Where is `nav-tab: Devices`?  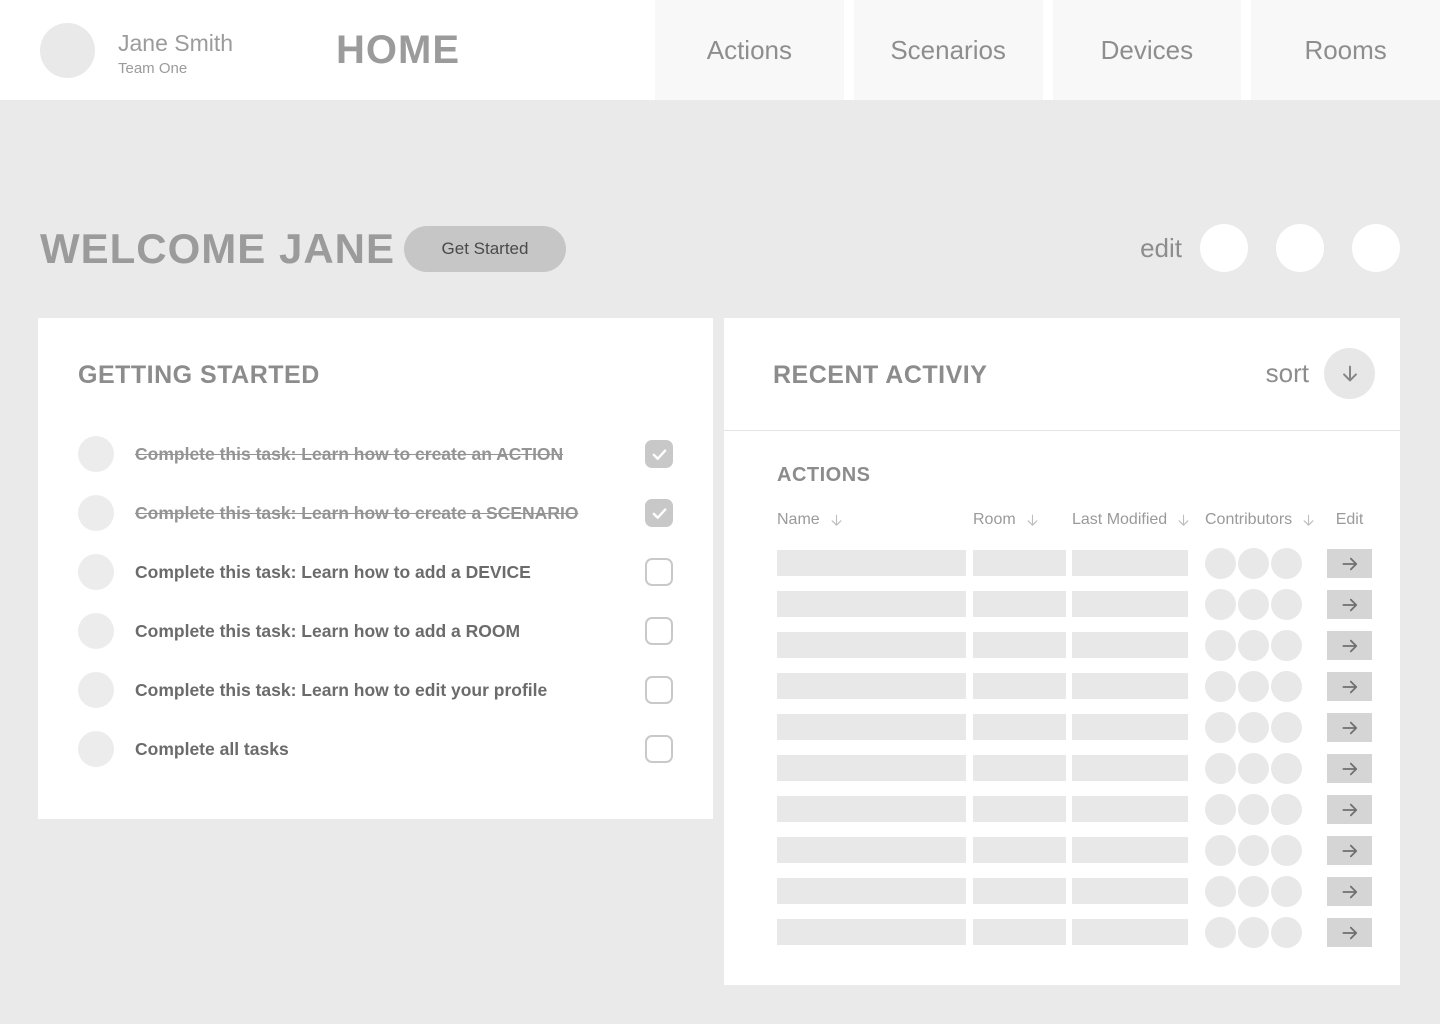 nav-tab: Devices is located at coordinates (1147, 50).